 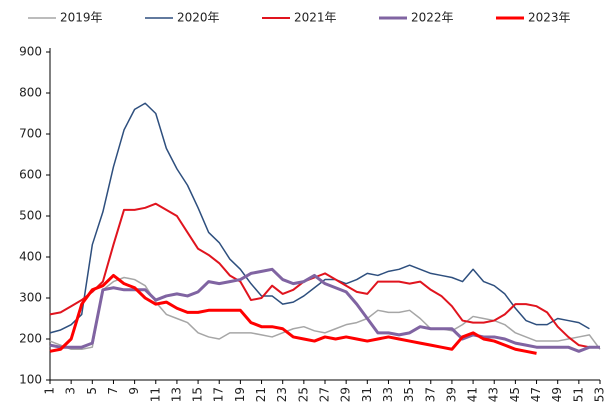 What do you see at coordinates (598, 394) in the screenshot?
I see `x-tick-label: 53` at bounding box center [598, 394].